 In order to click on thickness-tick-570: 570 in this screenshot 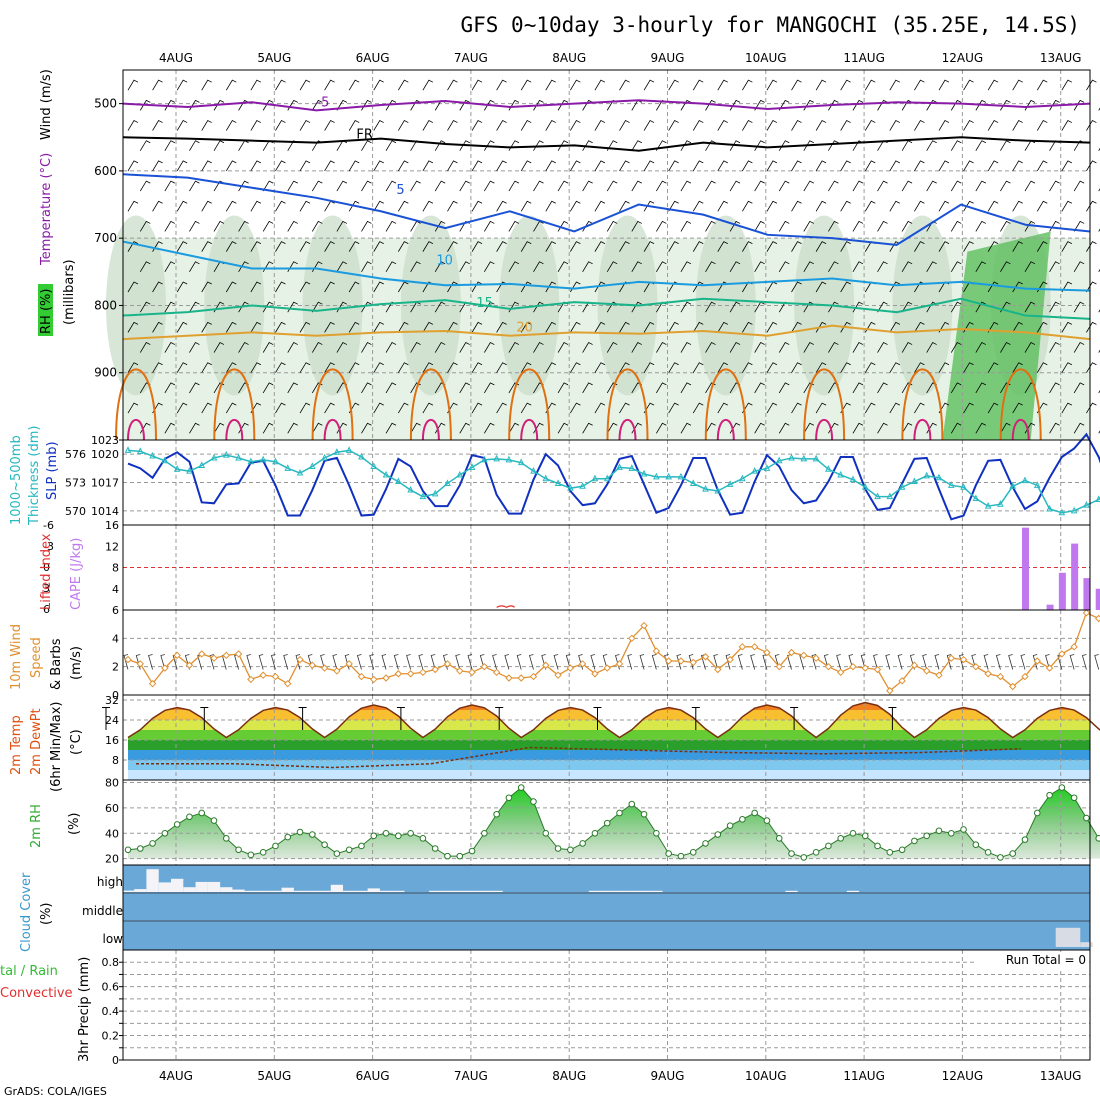, I will do `click(75, 511)`.